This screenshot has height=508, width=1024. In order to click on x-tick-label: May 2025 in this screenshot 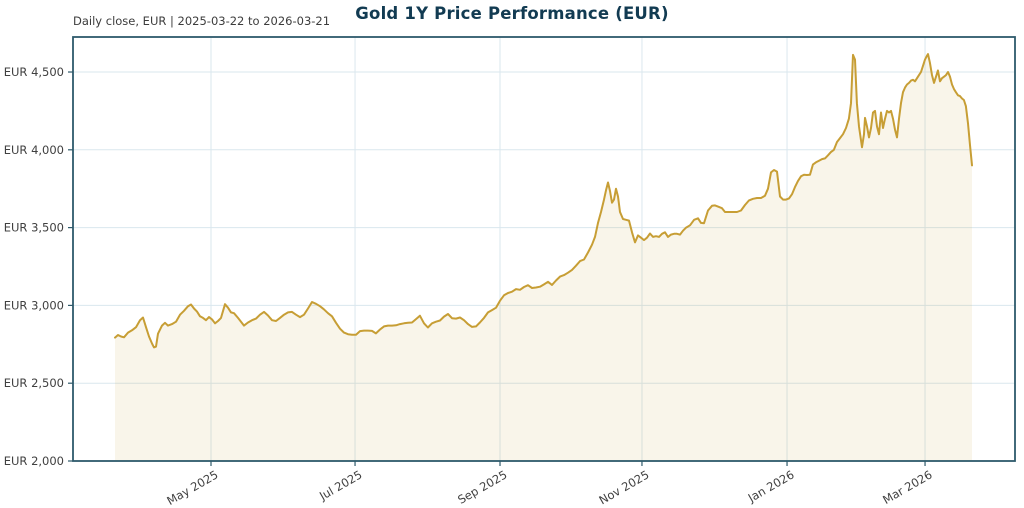, I will do `click(192, 487)`.